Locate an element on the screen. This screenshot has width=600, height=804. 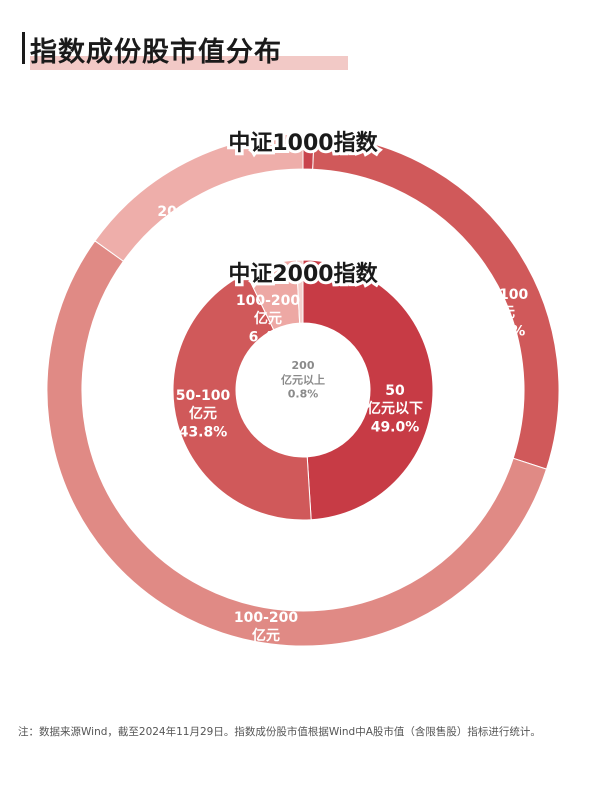
outer-slice-label-1-line-0: 50-100 is located at coordinates (501, 295).